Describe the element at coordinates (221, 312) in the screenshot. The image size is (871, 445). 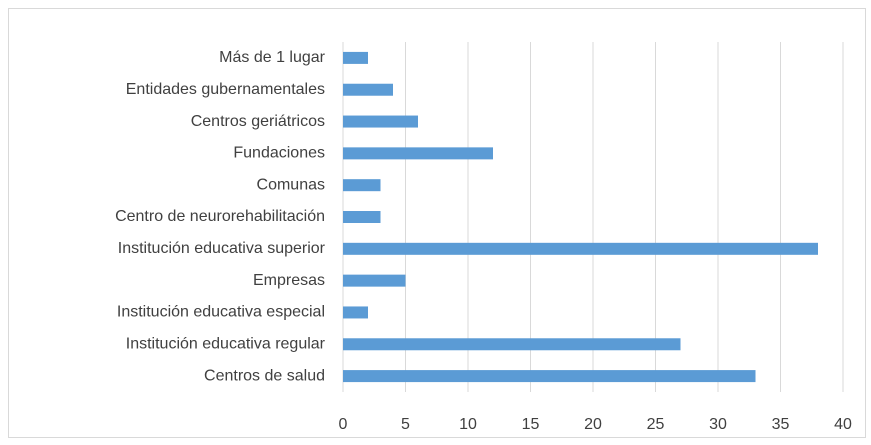
I see `y-tick-label: Institución educativa especial` at that location.